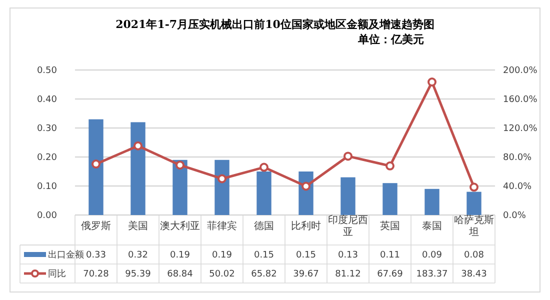  Describe the element at coordinates (474, 275) in the screenshot. I see `data-label: 38.43` at that location.